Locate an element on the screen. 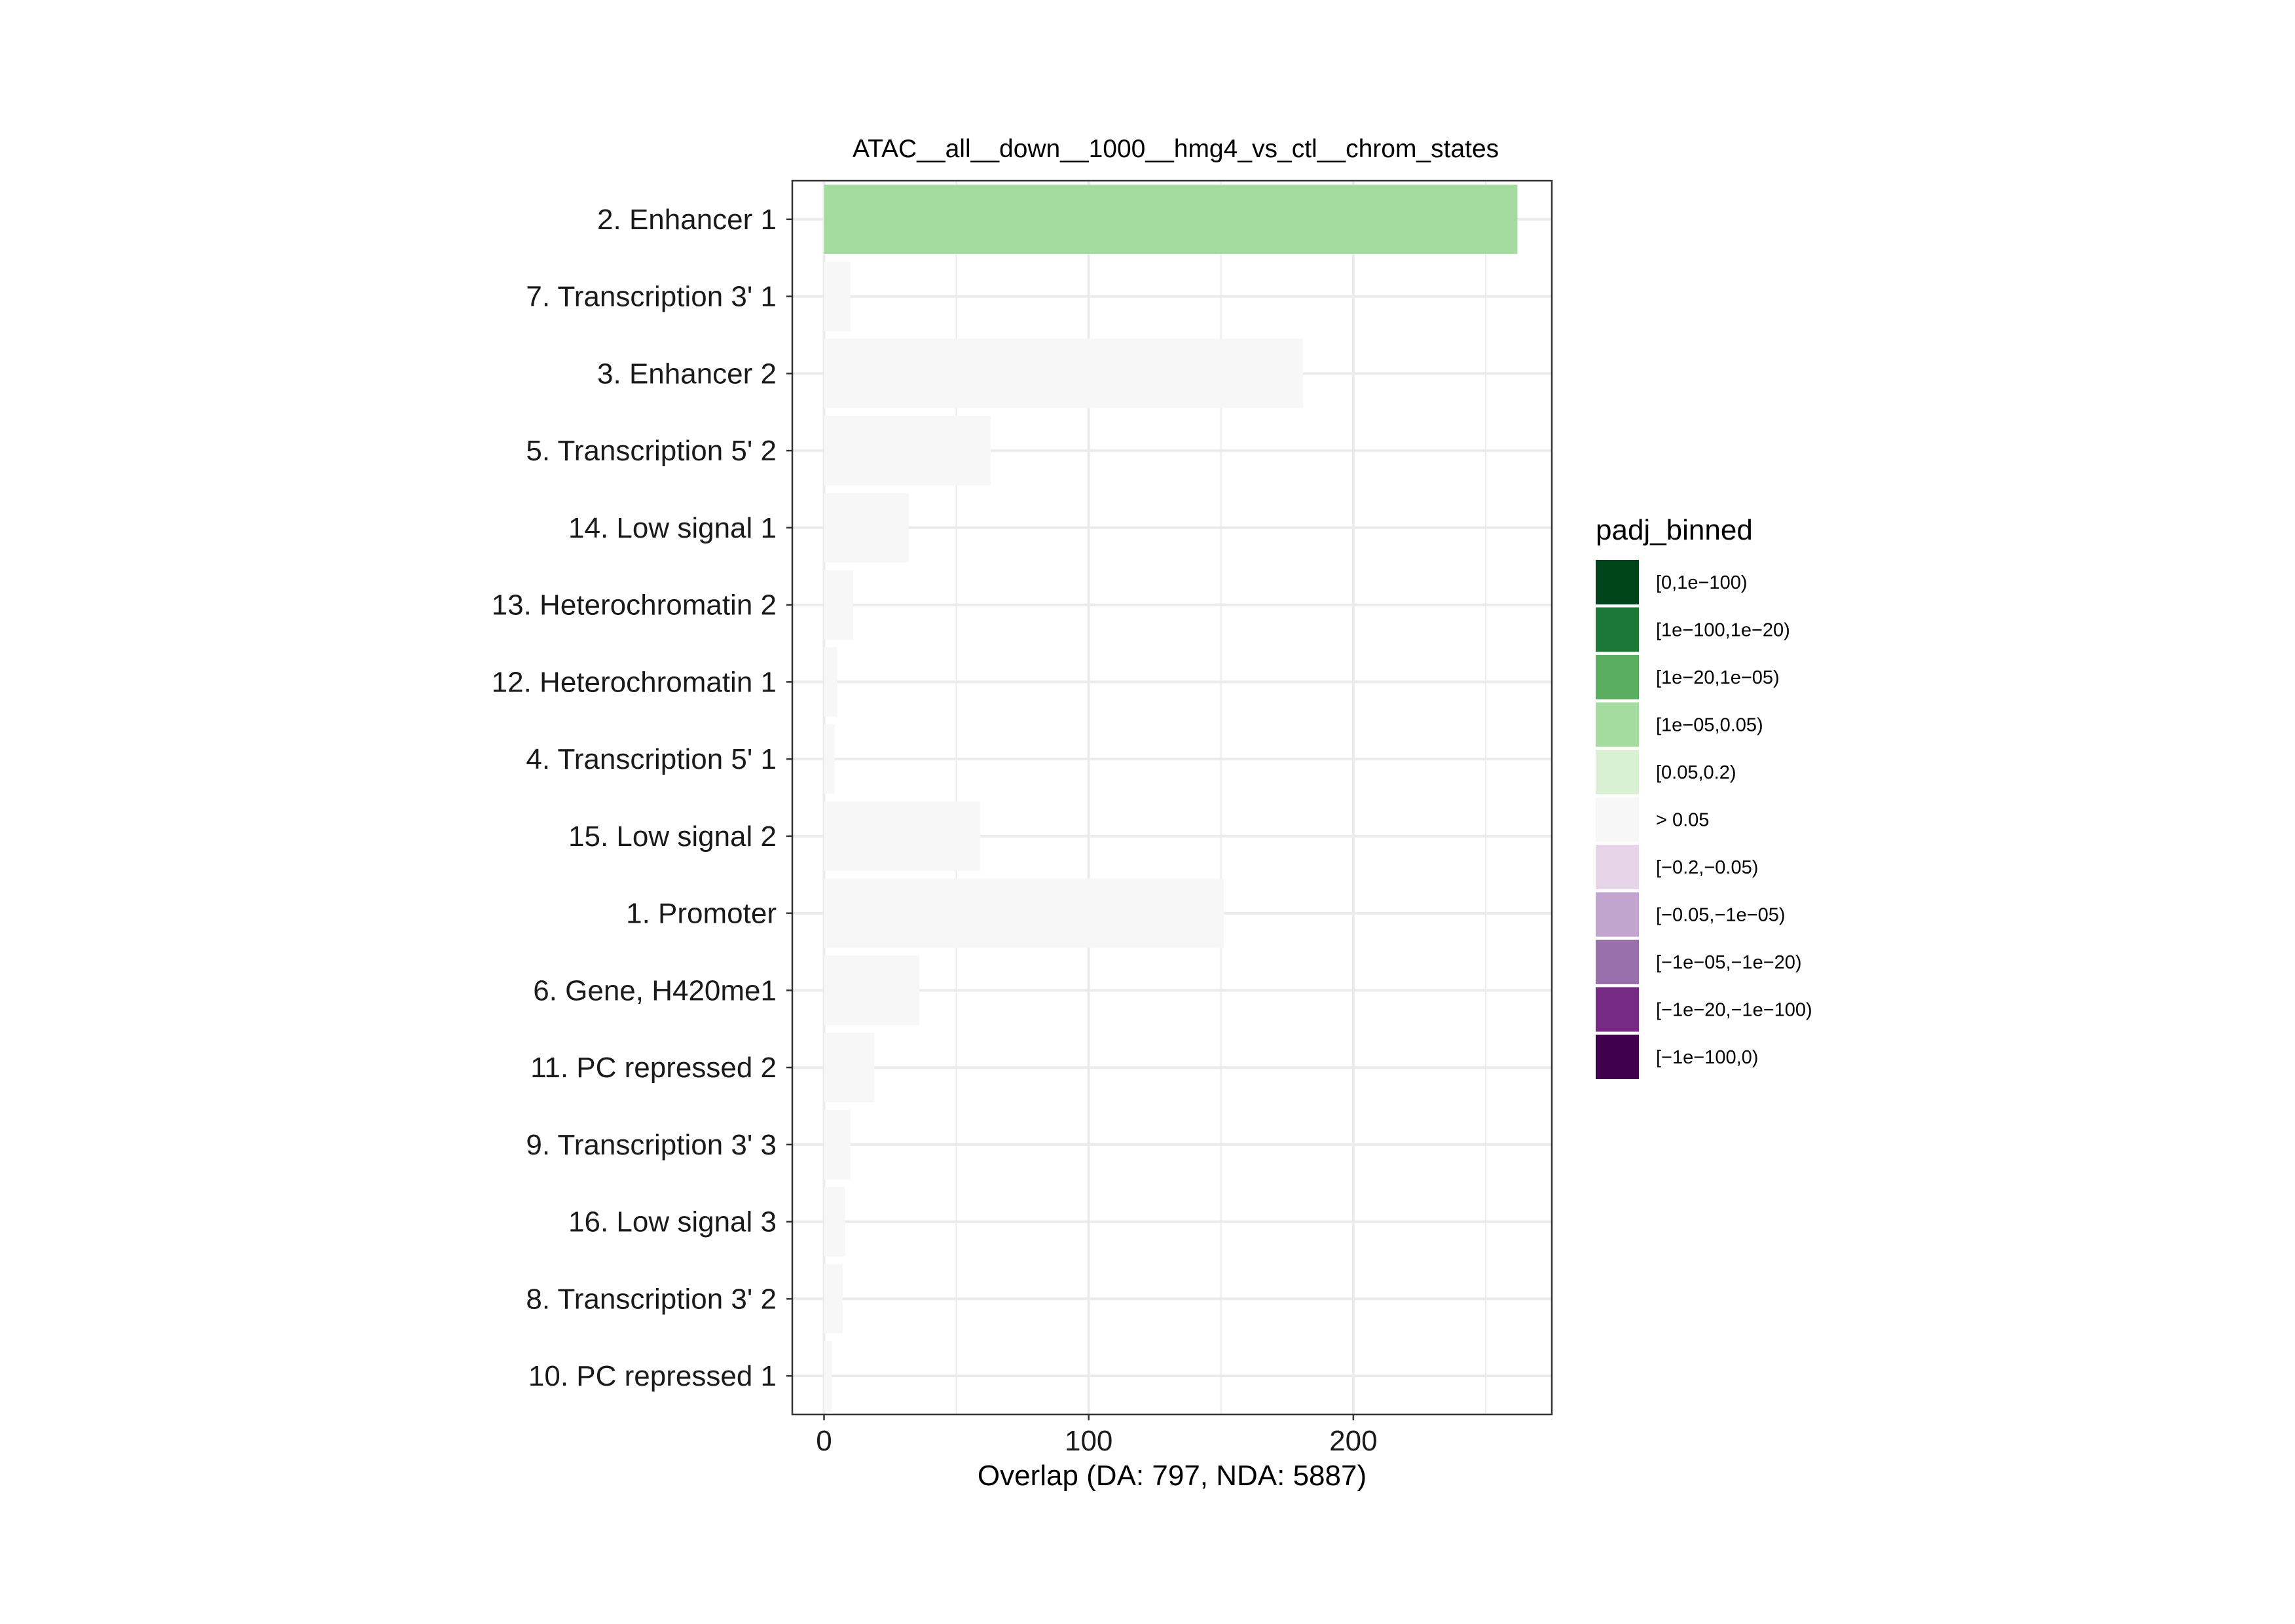 The height and width of the screenshot is (1624, 2295). legend-label: [0.05,0.2) is located at coordinates (1696, 772).